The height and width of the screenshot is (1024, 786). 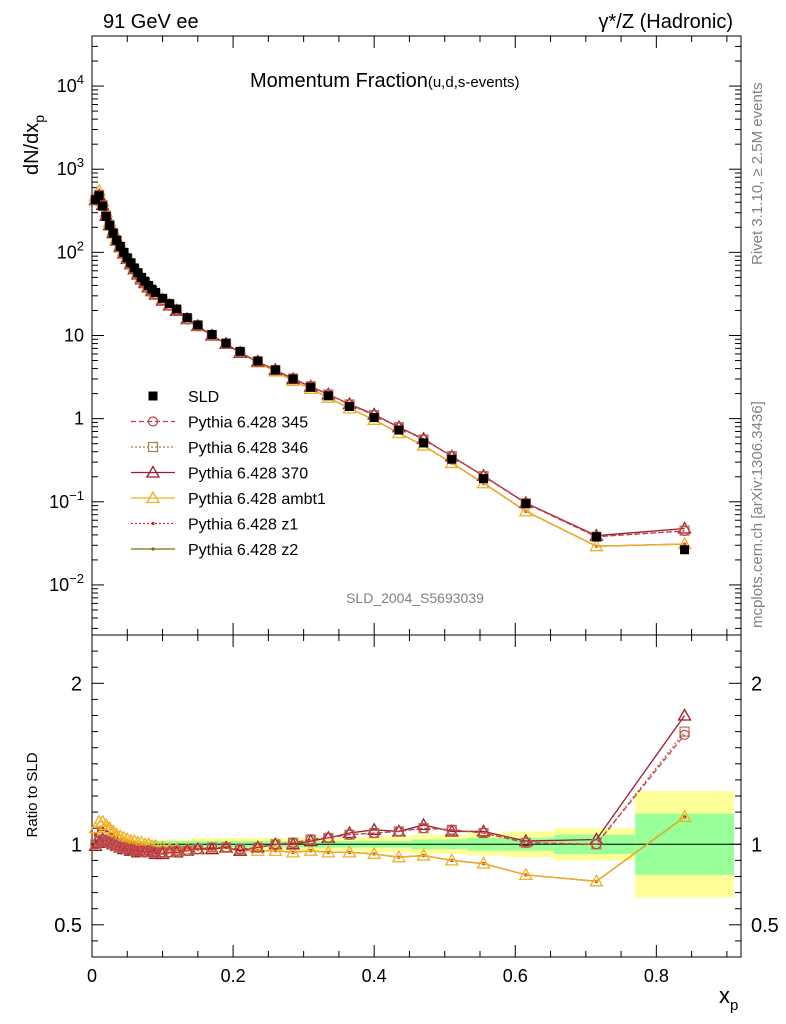 What do you see at coordinates (248, 474) in the screenshot?
I see `legend-label: Pythia 6.428 370` at bounding box center [248, 474].